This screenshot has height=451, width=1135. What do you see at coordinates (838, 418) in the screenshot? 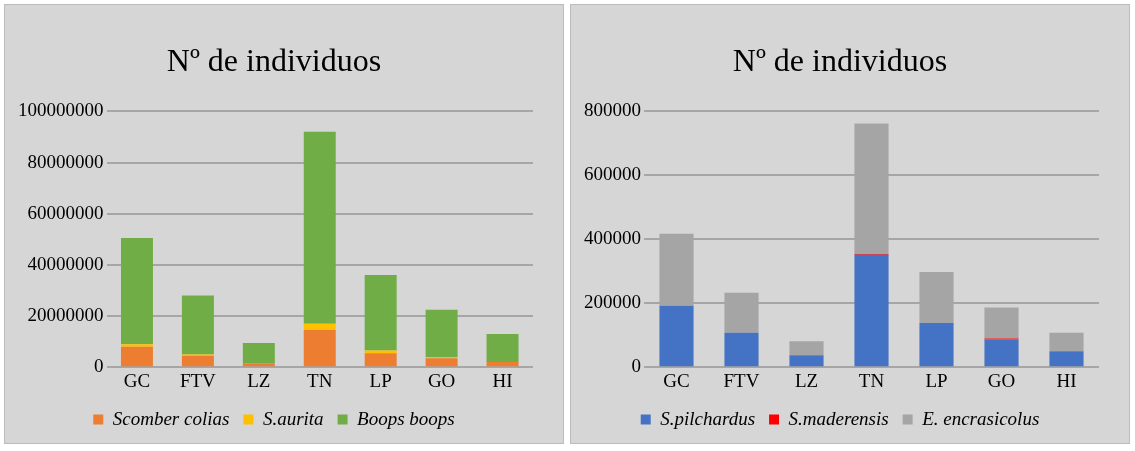
I see `legend-label: S.maderensis` at bounding box center [838, 418].